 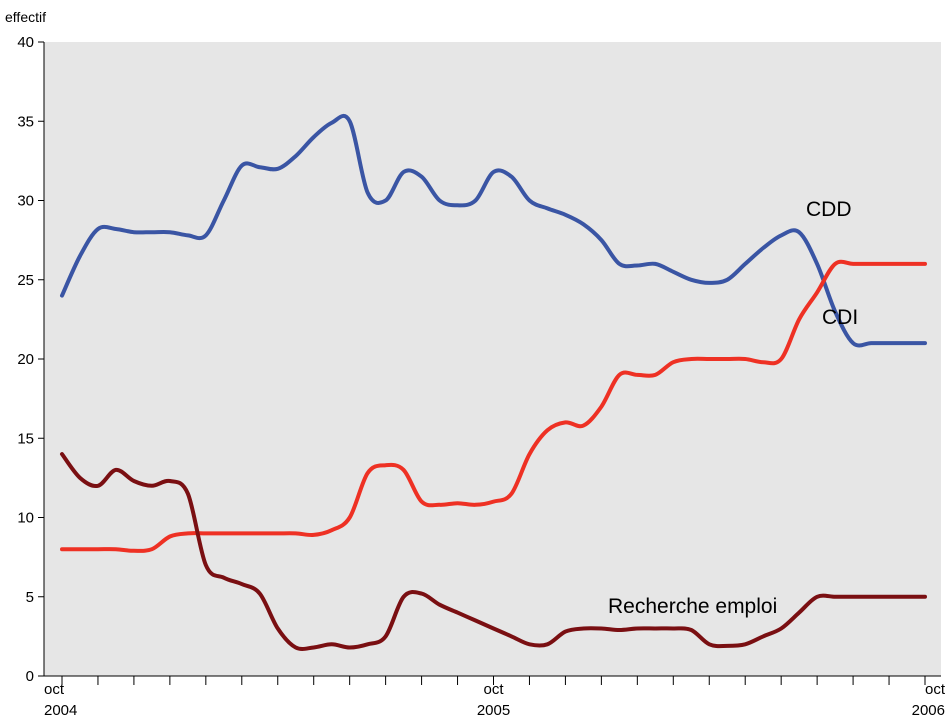 I want to click on y-axis: 0 5 10 15 20 25 30 35 40, so click(x=31, y=359).